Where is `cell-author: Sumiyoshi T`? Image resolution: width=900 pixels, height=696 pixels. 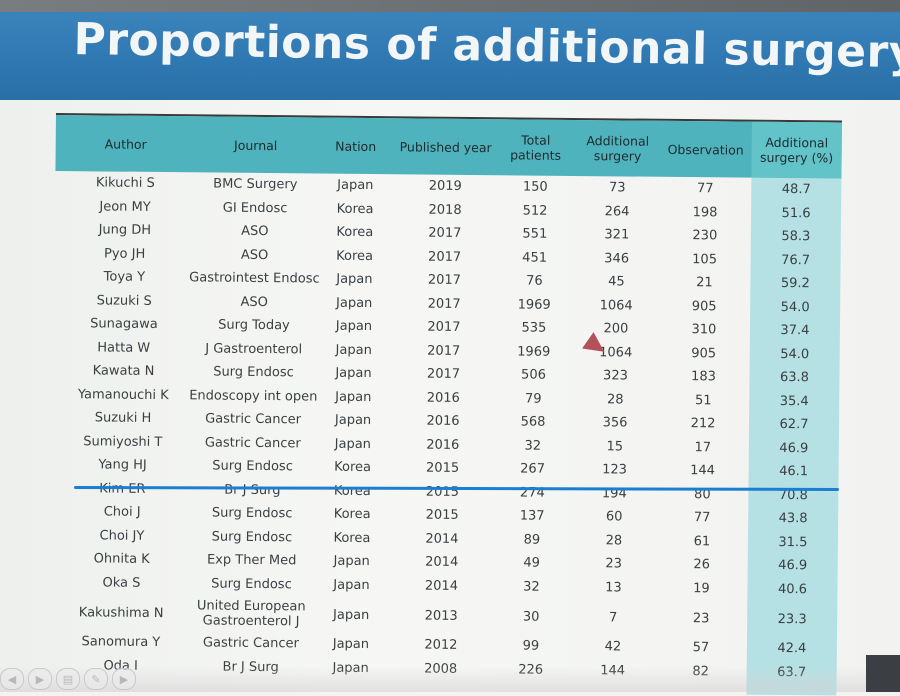 cell-author: Sumiyoshi T is located at coordinates (123, 442).